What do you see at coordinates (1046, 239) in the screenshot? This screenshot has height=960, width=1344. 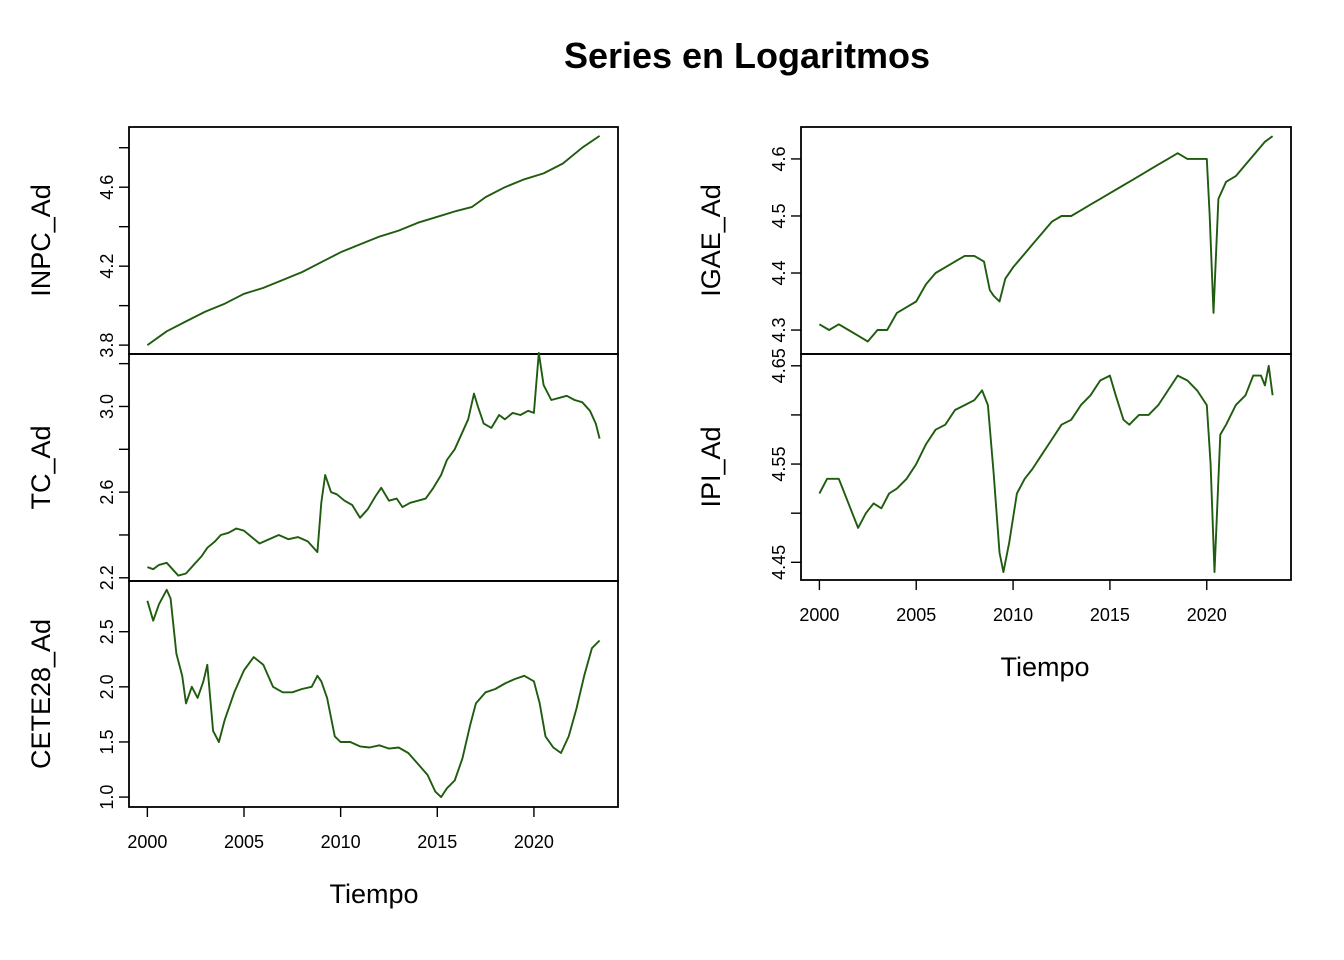 I see `series-line-igae` at bounding box center [1046, 239].